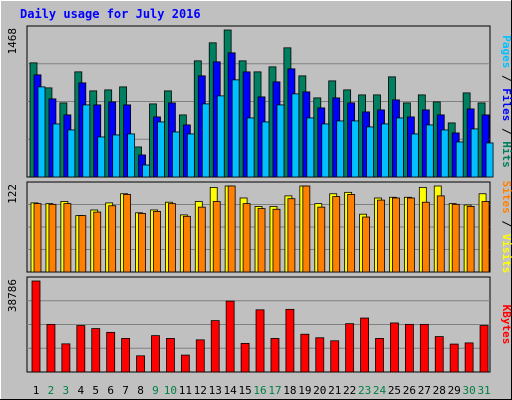 Image resolution: width=512 pixels, height=400 pixels. I want to click on x-tick-label-day-16: 16, so click(259, 390).